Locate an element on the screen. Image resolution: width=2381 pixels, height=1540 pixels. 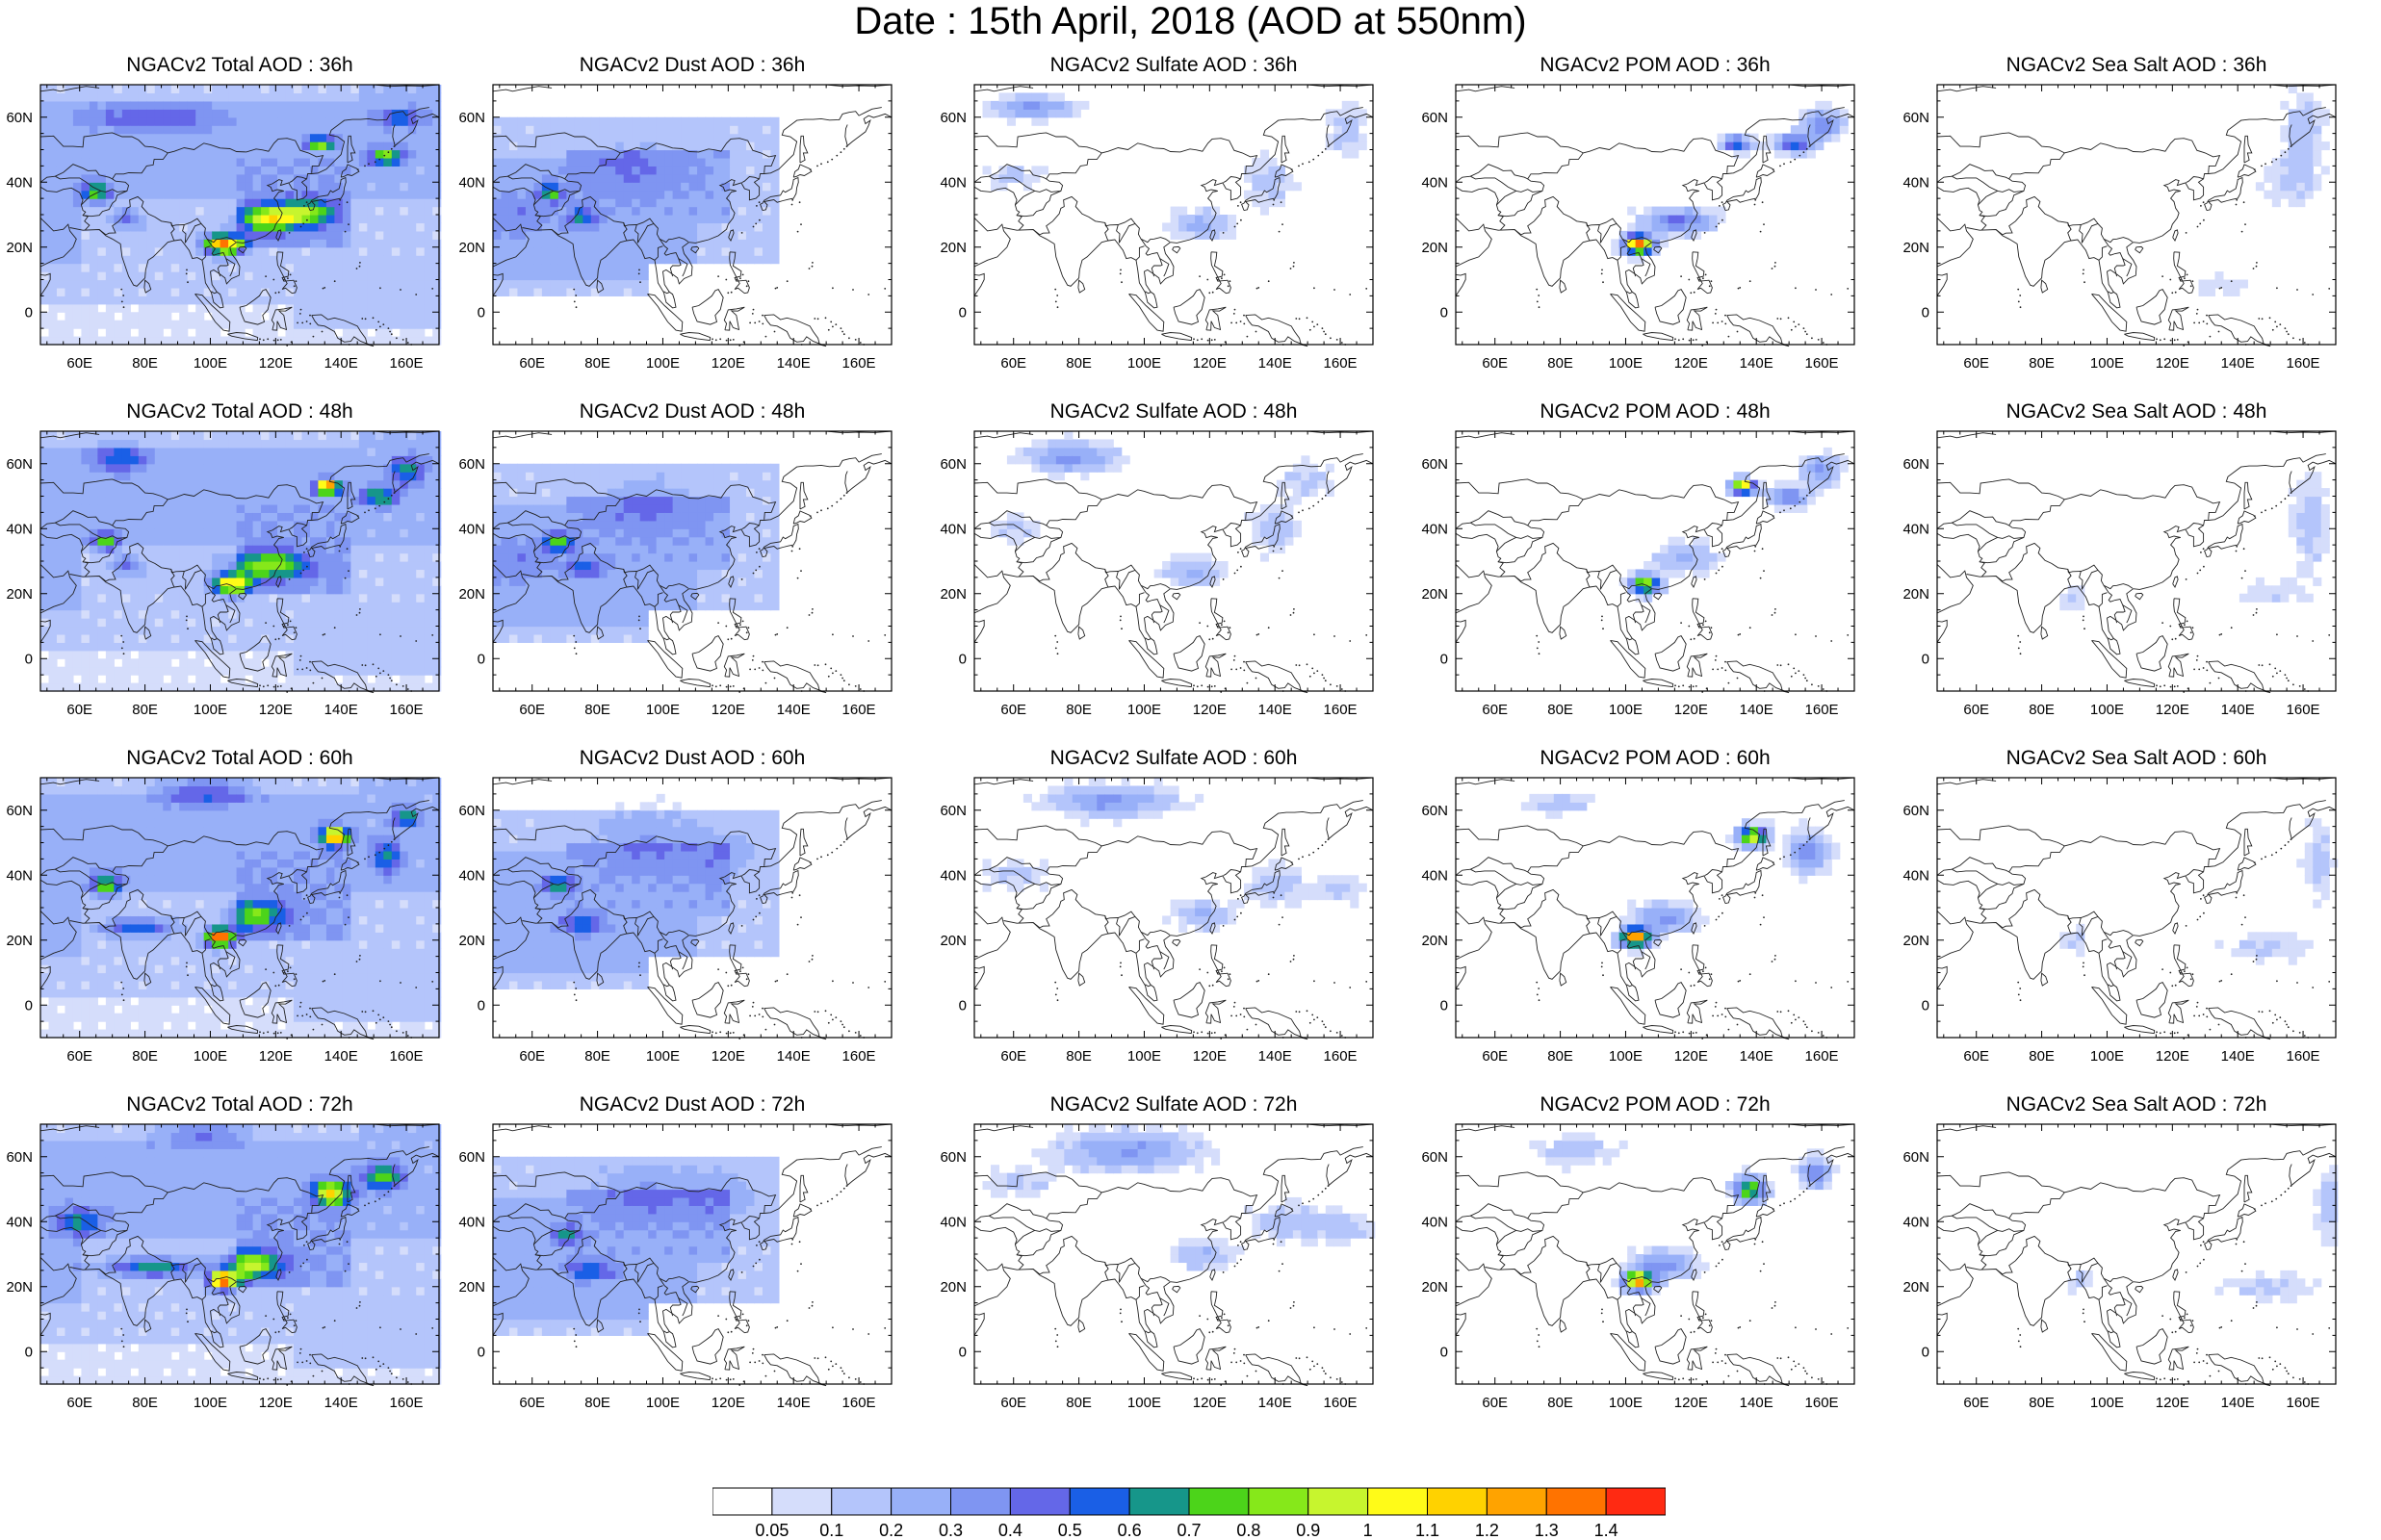
colorbar is located at coordinates (1189, 1504).